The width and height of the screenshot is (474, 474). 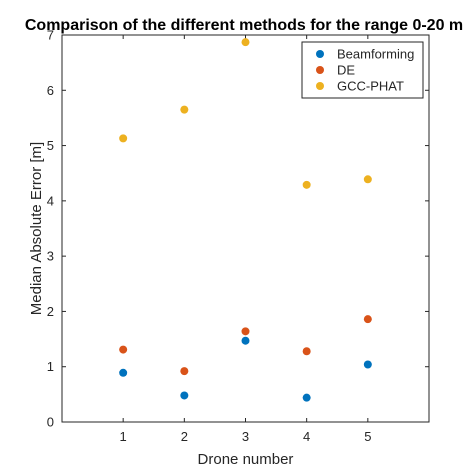 I want to click on y-tick-label: 2, so click(x=50, y=311).